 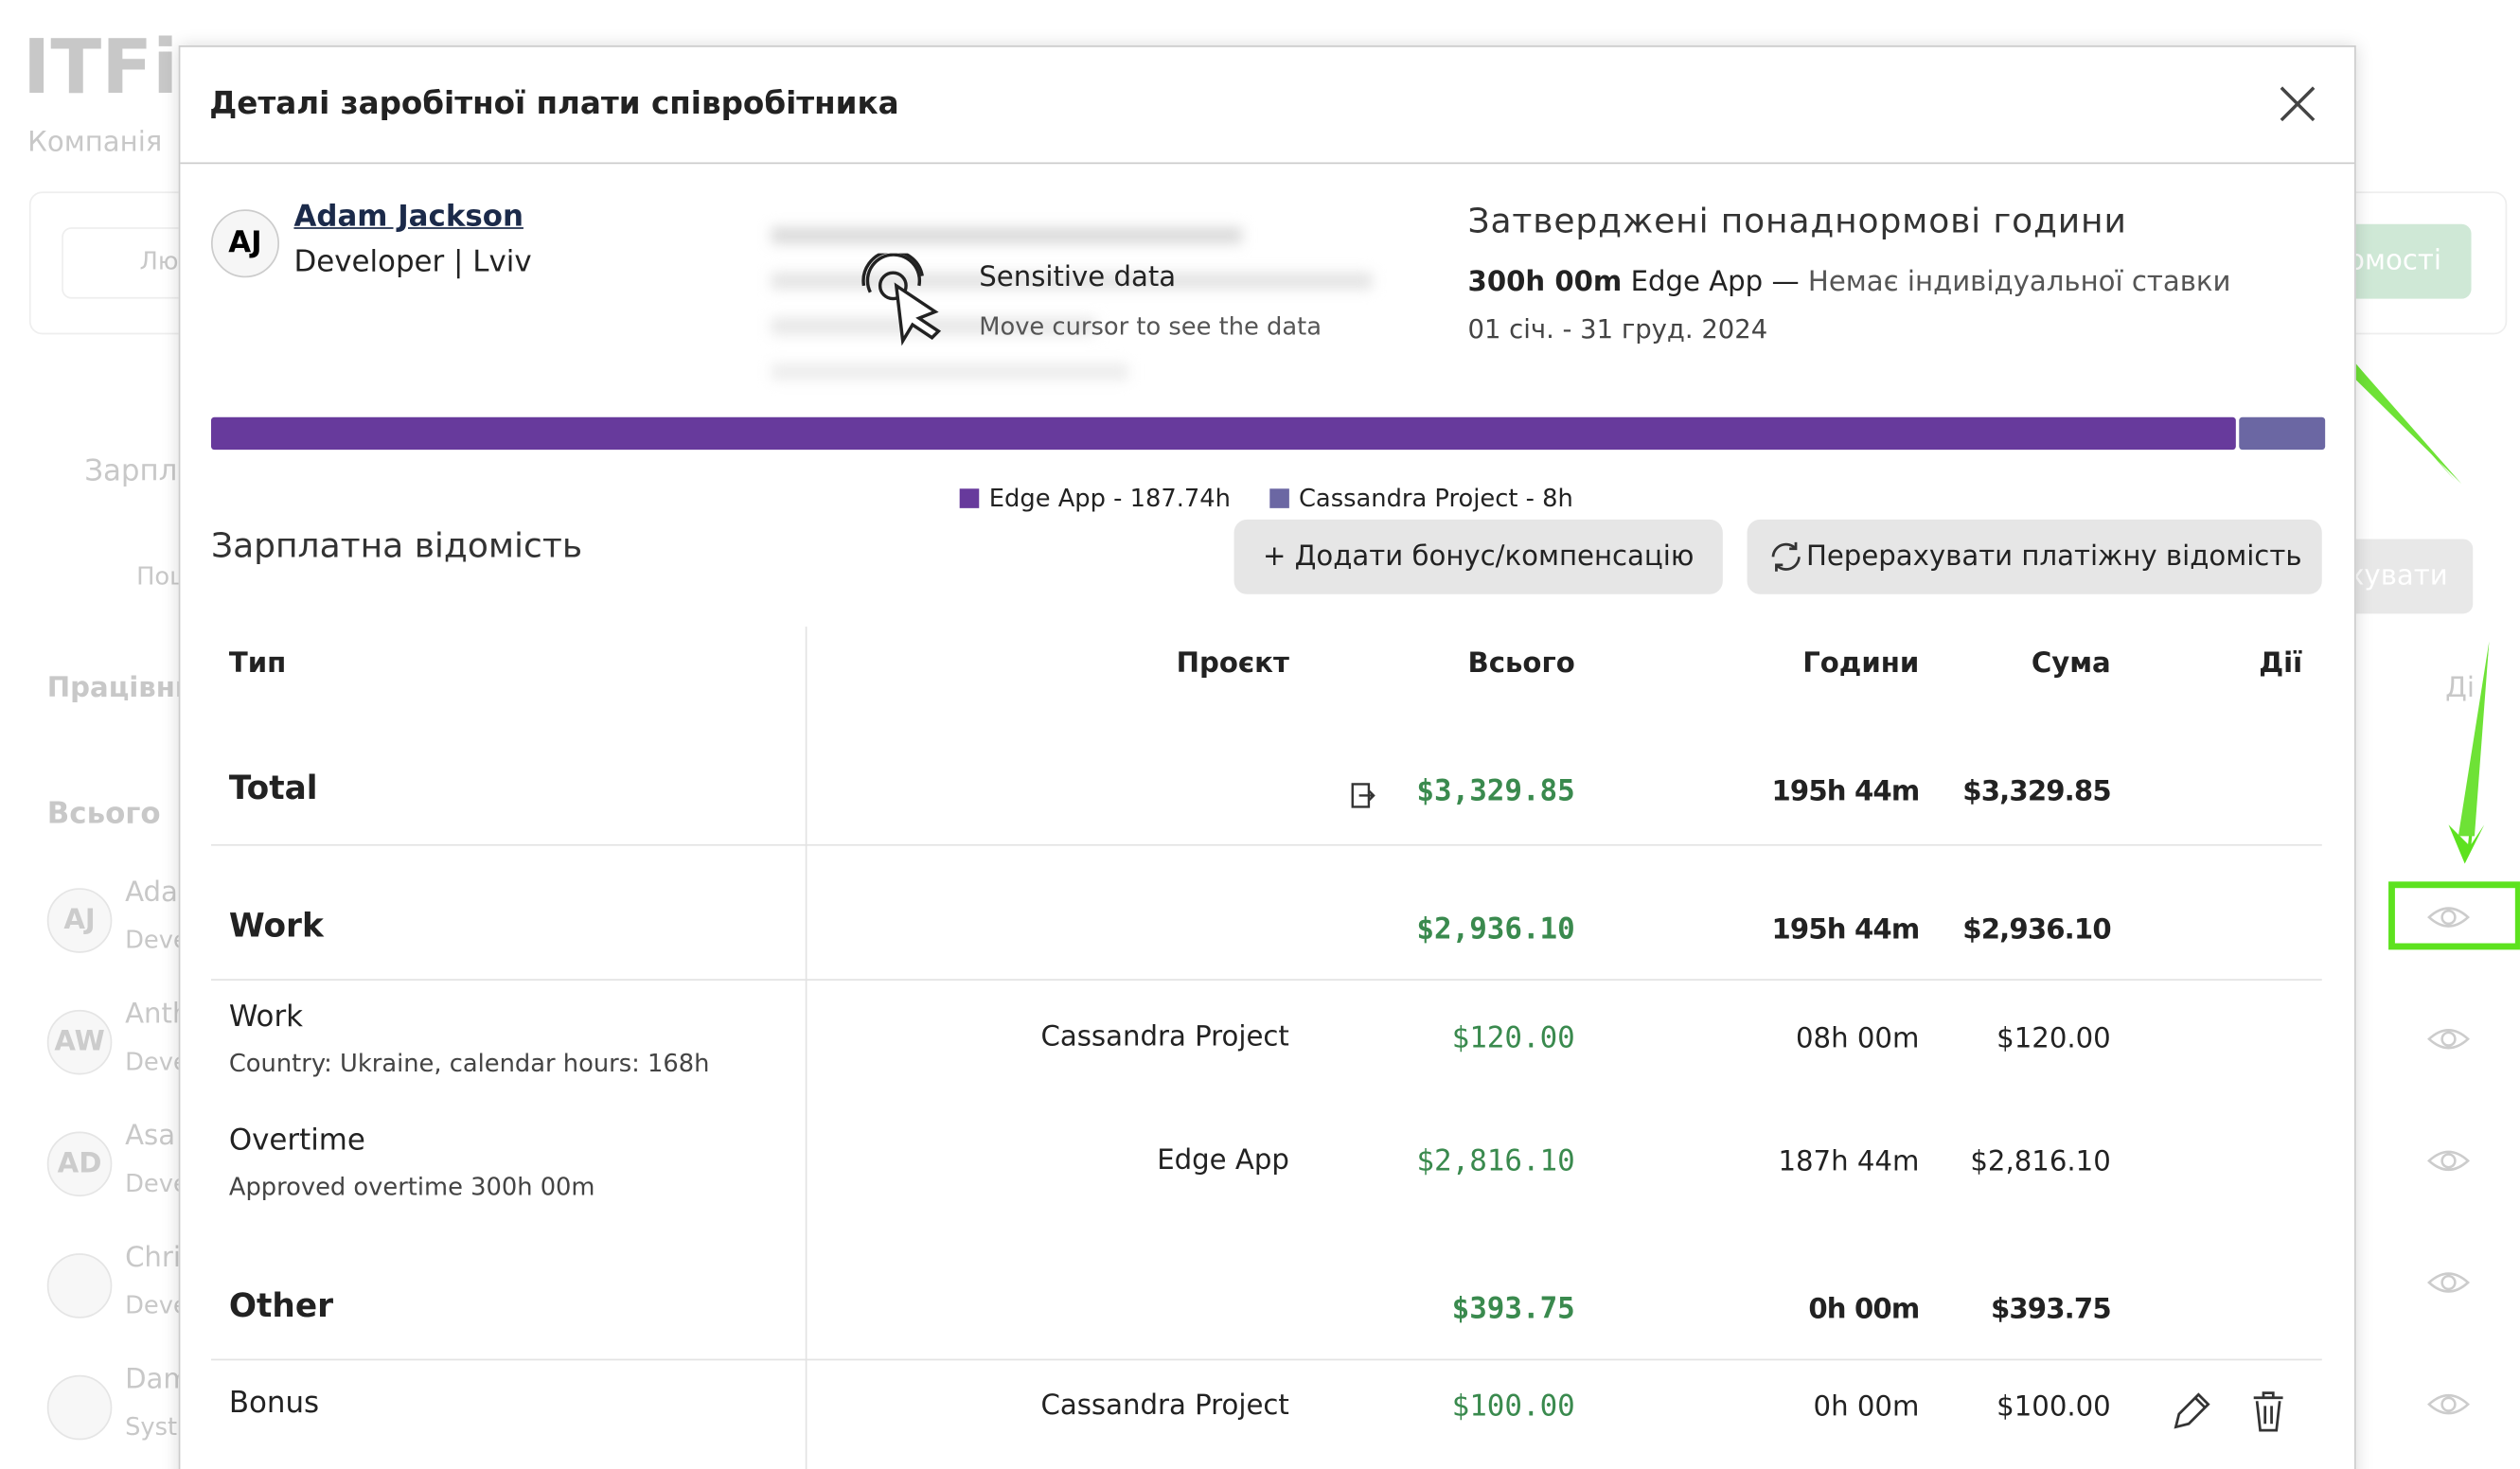 I want to click on col-employees: Працівни, so click(x=120, y=688).